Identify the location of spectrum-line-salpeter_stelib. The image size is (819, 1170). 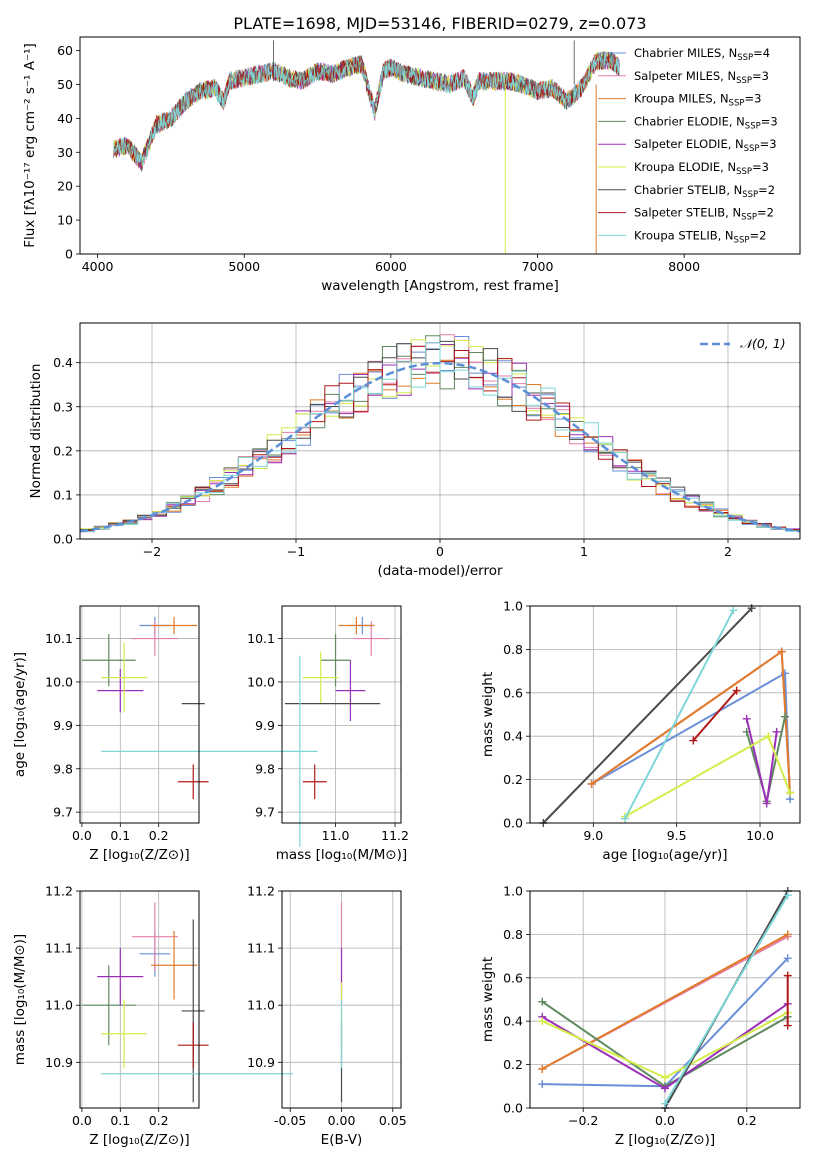
(366, 110).